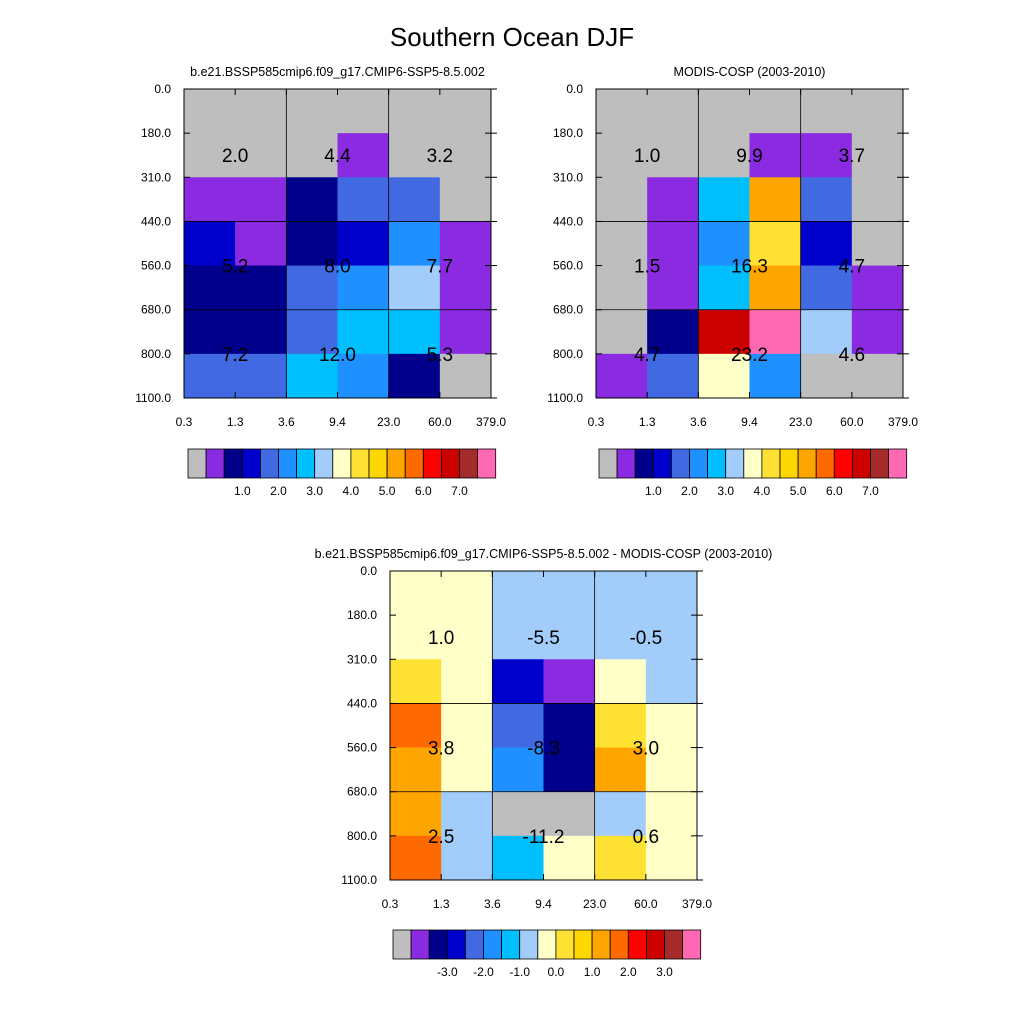 This screenshot has height=1024, width=1024. Describe the element at coordinates (646, 749) in the screenshot. I see `box-total-label: 3.0` at that location.